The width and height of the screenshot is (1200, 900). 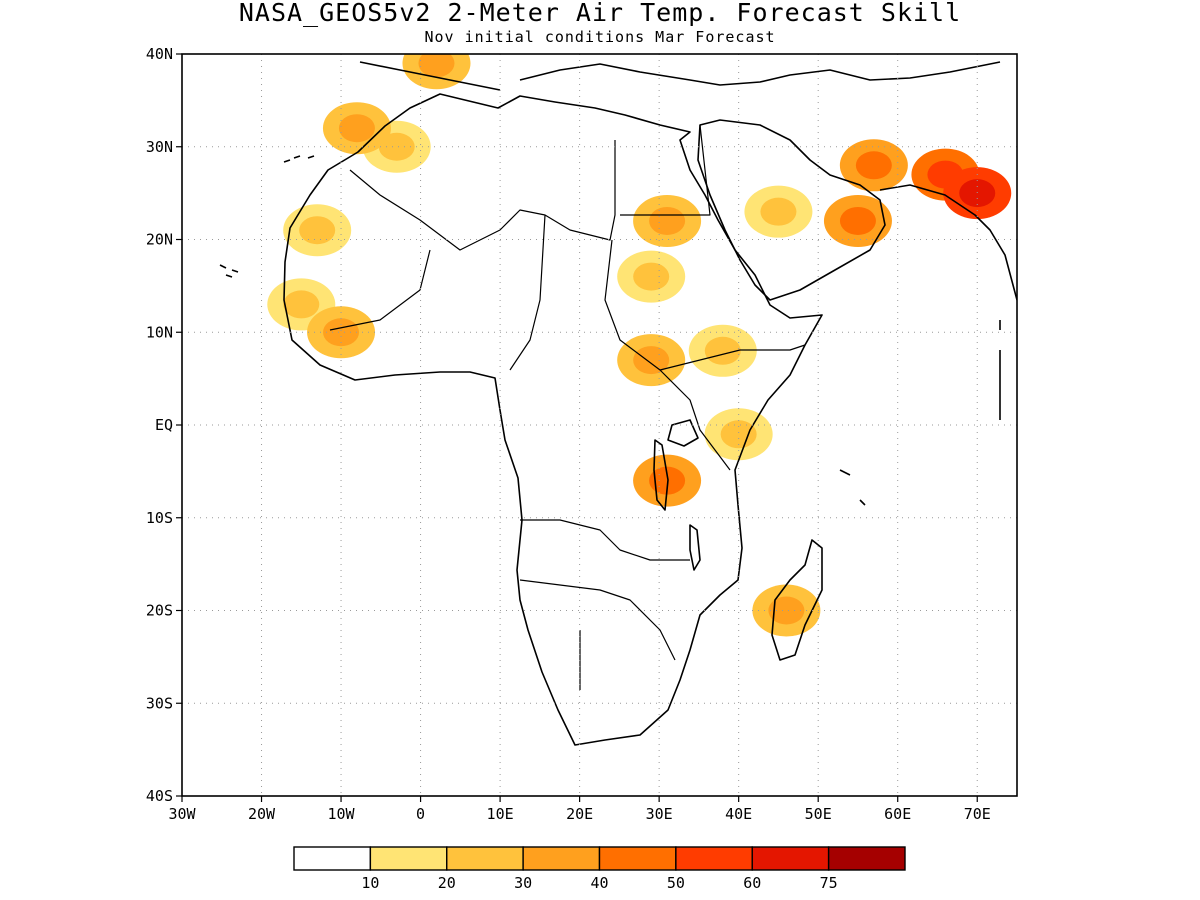 I want to click on arabia-coastline, so click(x=791, y=210).